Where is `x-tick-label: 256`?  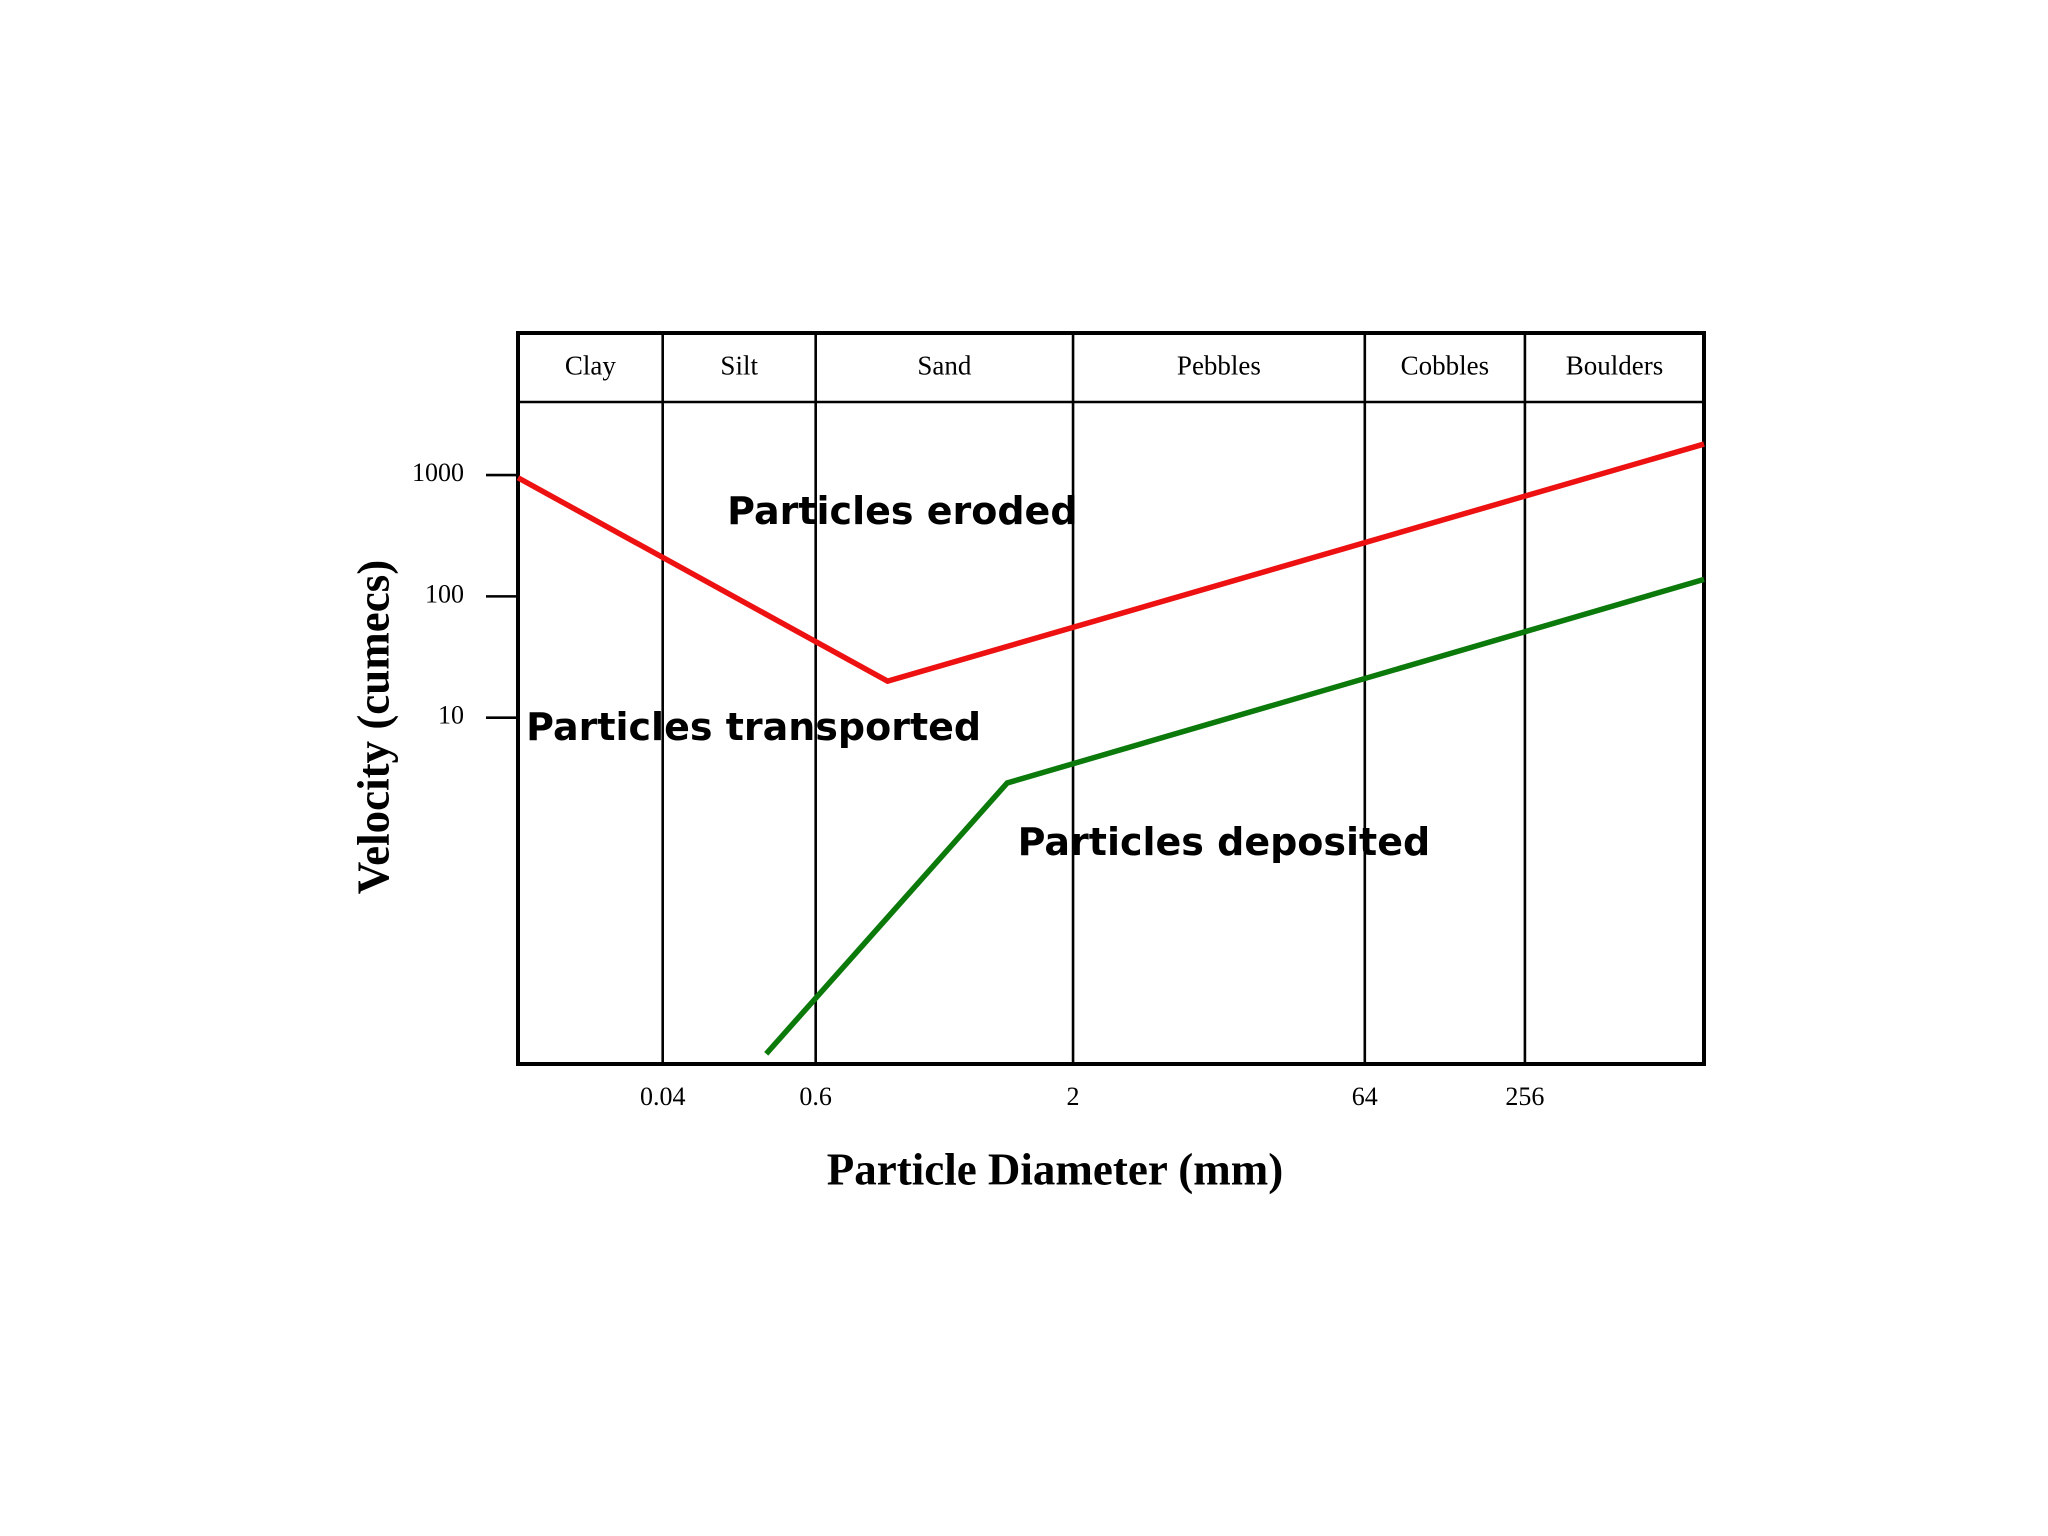 x-tick-label: 256 is located at coordinates (1524, 1096).